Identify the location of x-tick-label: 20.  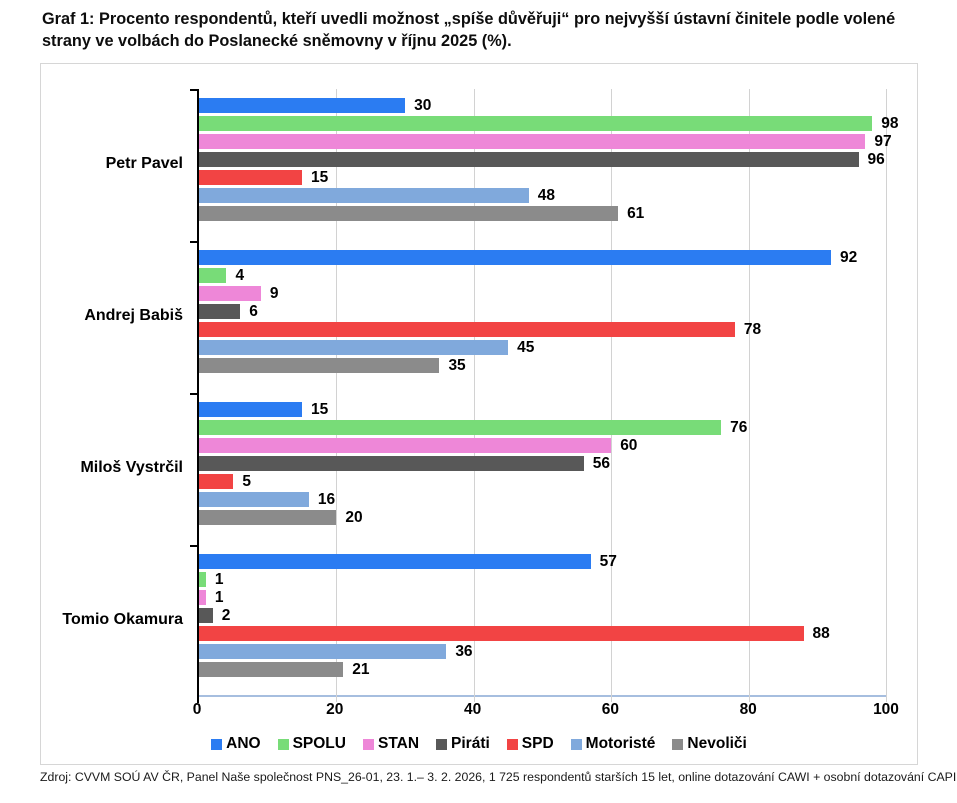
(335, 709).